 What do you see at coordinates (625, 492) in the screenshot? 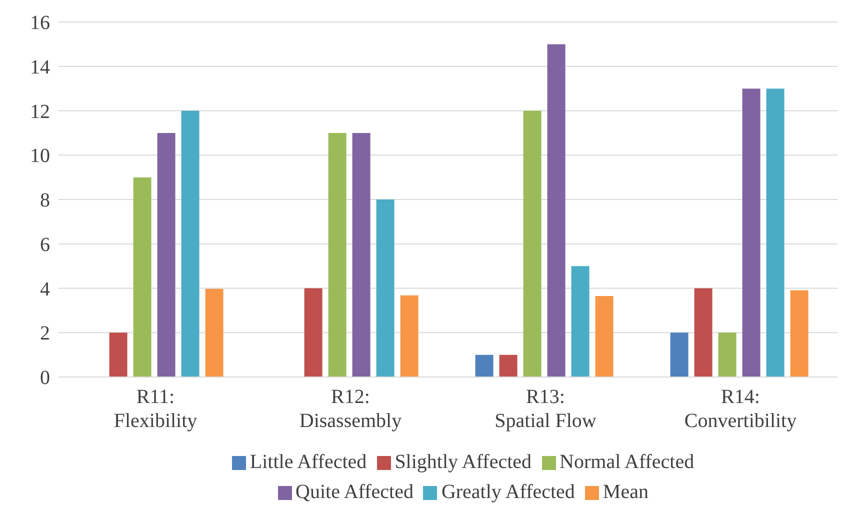
I see `legend-label: Mean` at bounding box center [625, 492].